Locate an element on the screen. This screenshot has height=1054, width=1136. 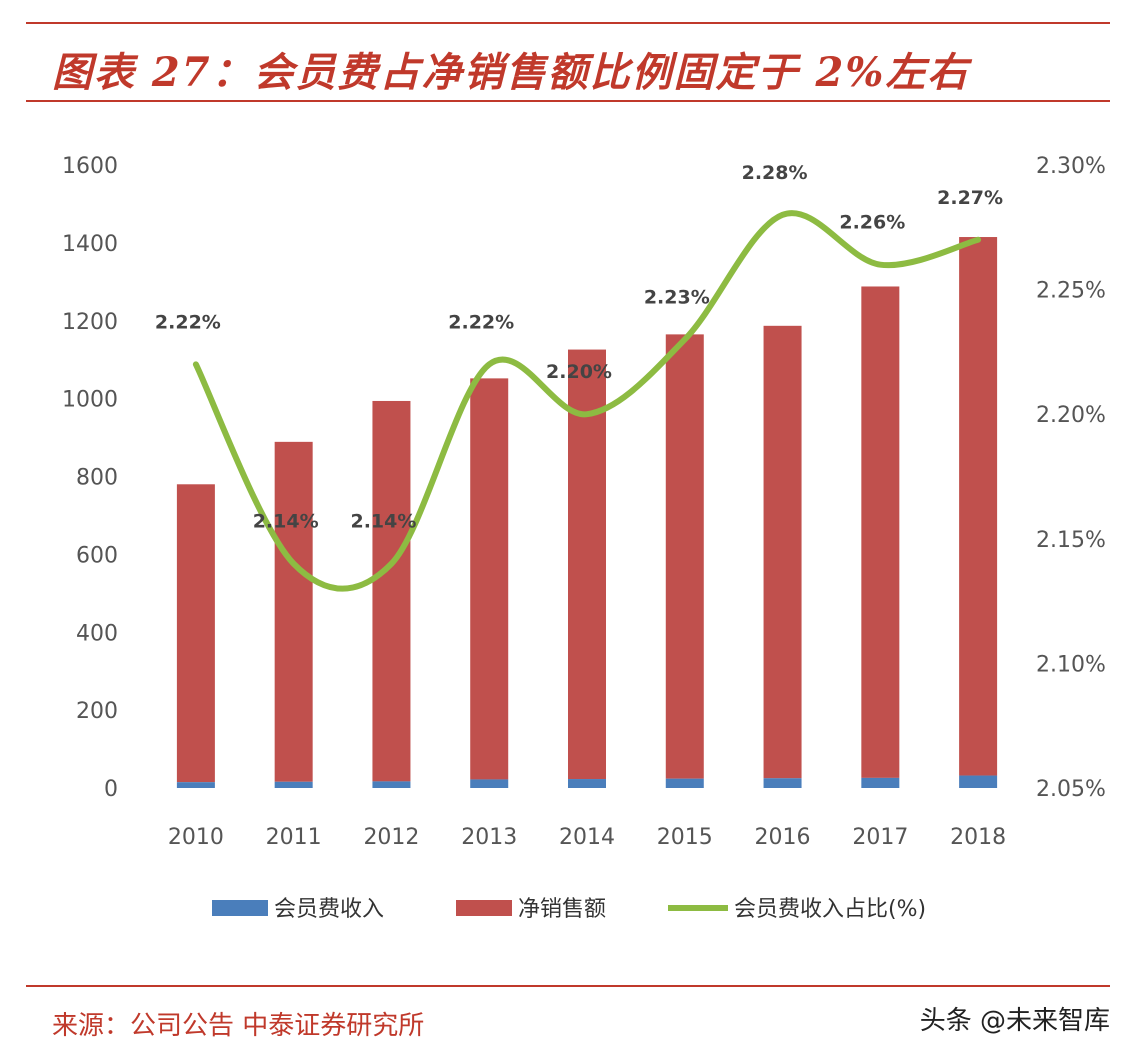
legend-swatch-membership-fee is located at coordinates (240, 908).